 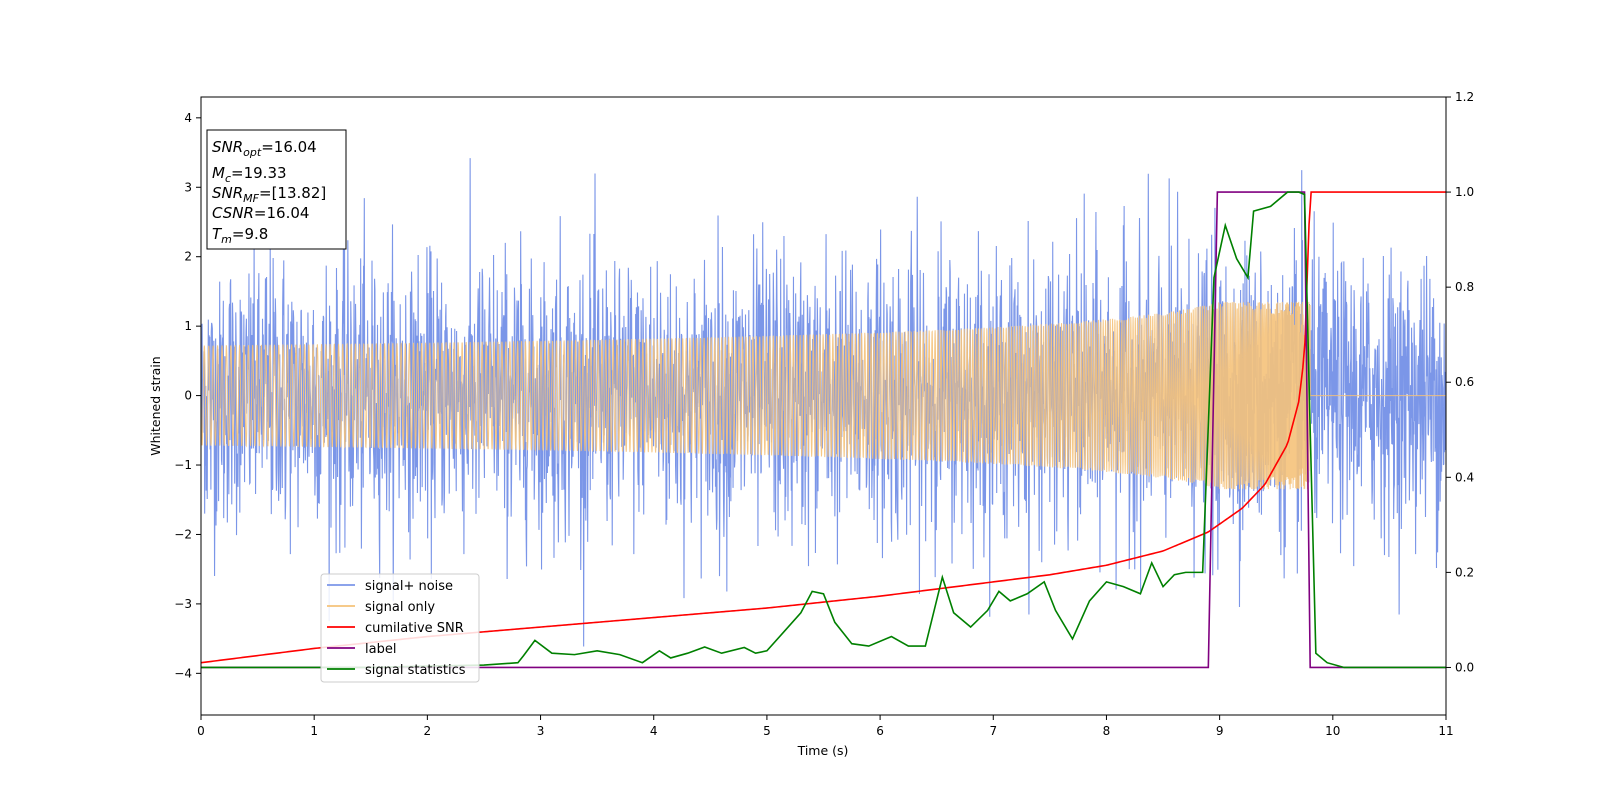 I want to click on y-left-tick-label: 0, so click(x=188, y=396).